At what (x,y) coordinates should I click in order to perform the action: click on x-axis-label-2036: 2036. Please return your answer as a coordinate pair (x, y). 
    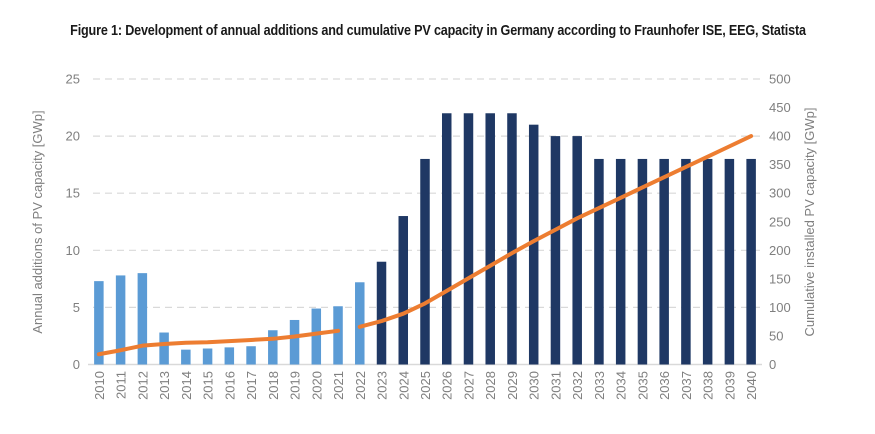
    Looking at the image, I should click on (664, 385).